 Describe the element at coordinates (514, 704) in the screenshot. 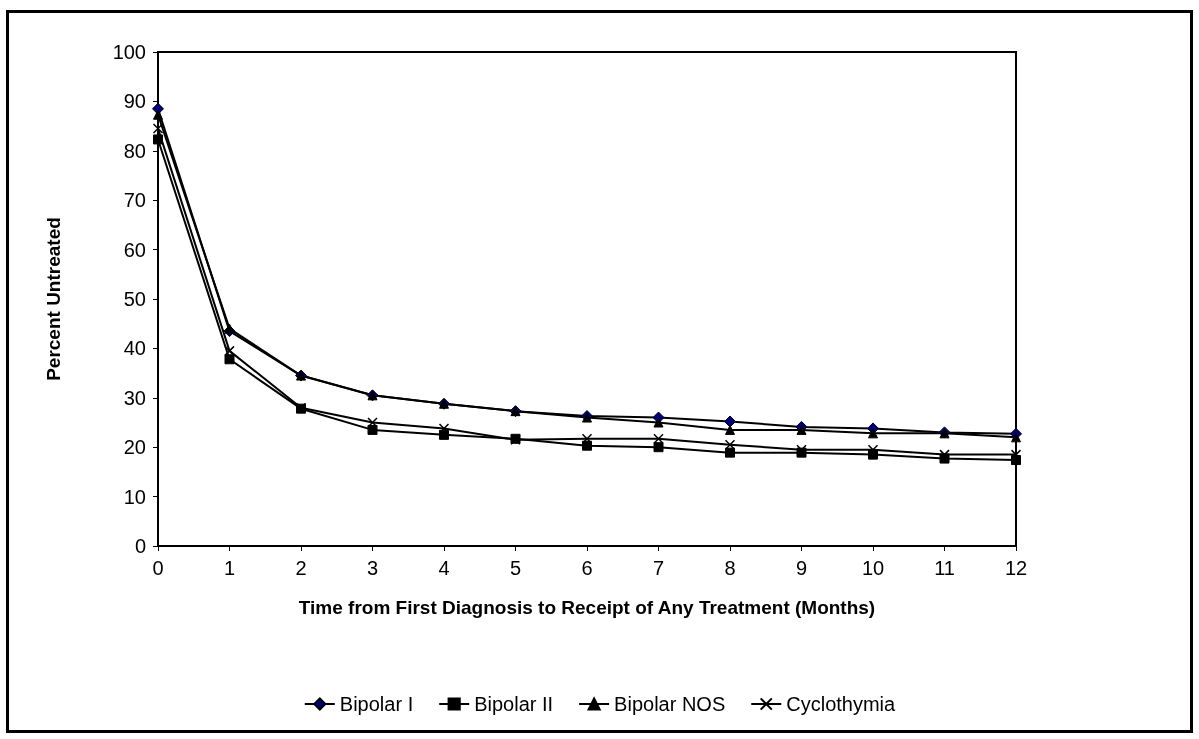

I see `legend-label: Bipolar II` at that location.